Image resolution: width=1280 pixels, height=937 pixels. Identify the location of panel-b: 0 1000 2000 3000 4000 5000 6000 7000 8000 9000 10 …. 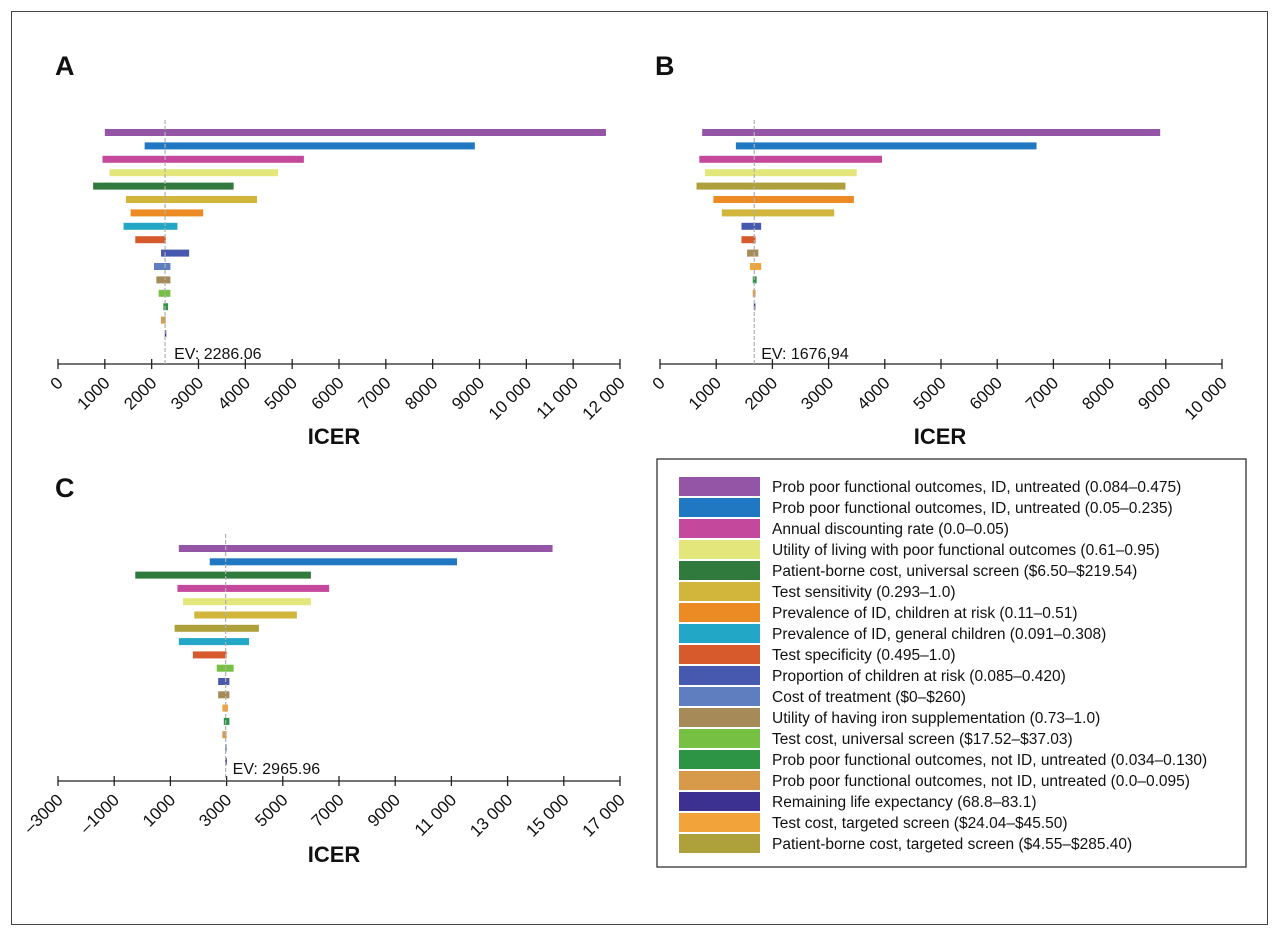
(940, 272).